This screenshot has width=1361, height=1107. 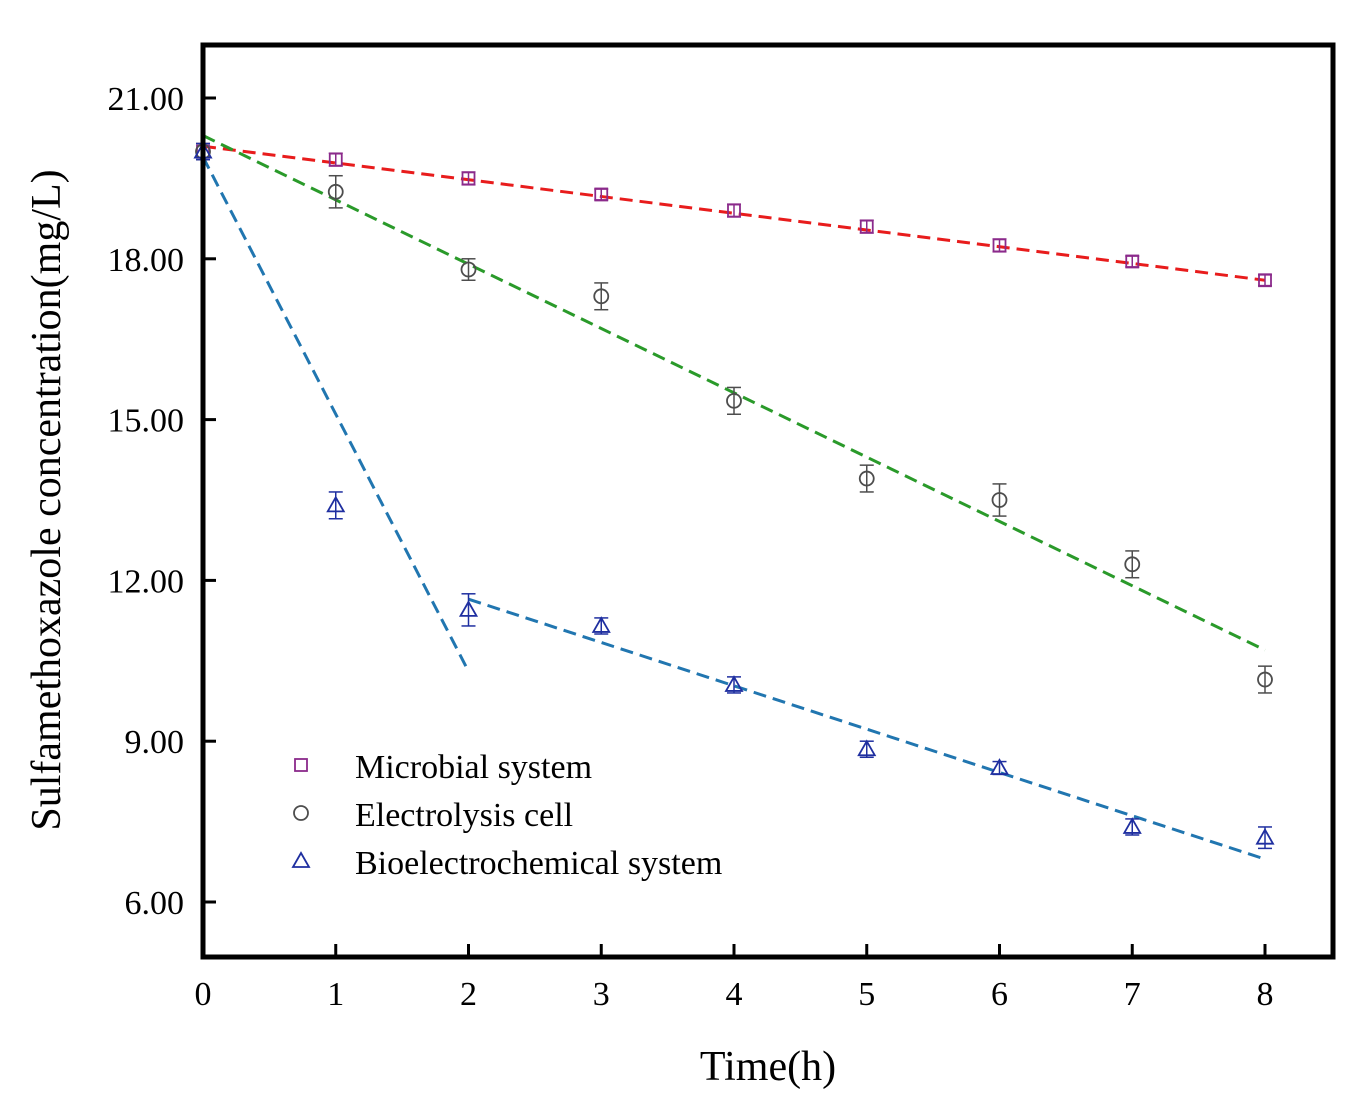 What do you see at coordinates (155, 903) in the screenshot?
I see `y-tick-label: 6.00` at bounding box center [155, 903].